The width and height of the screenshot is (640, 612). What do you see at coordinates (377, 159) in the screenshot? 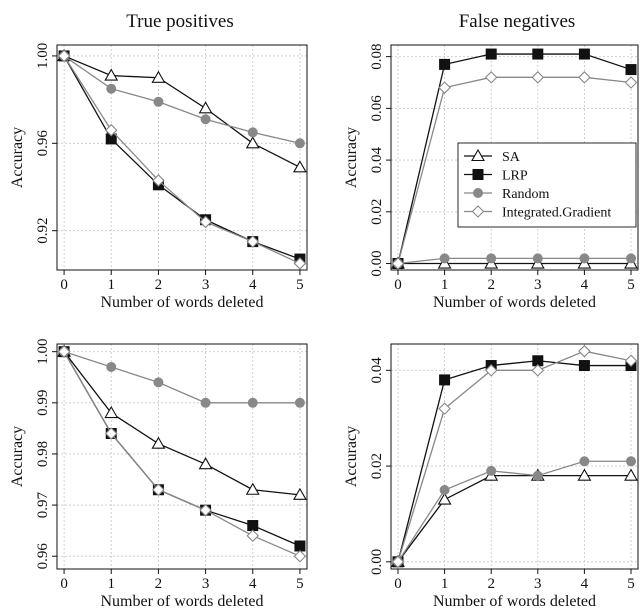
I see `y-tick-label: 0.04` at bounding box center [377, 159].